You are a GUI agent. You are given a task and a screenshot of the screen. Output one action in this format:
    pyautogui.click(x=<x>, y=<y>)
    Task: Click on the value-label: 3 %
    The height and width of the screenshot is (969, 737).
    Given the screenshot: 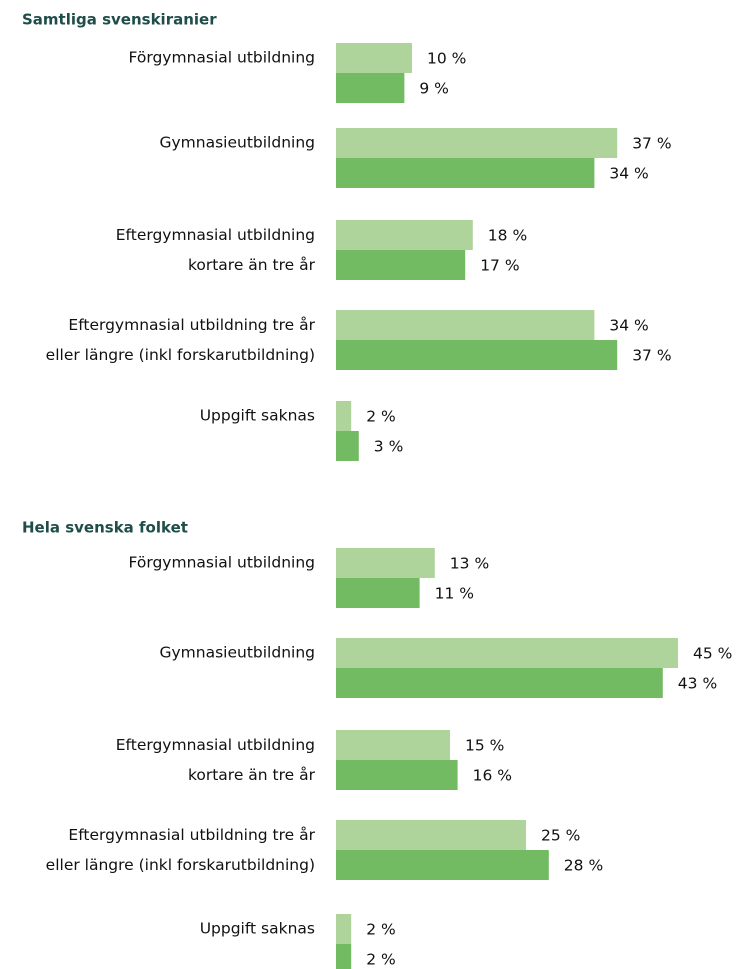 What is the action you would take?
    pyautogui.click(x=389, y=447)
    